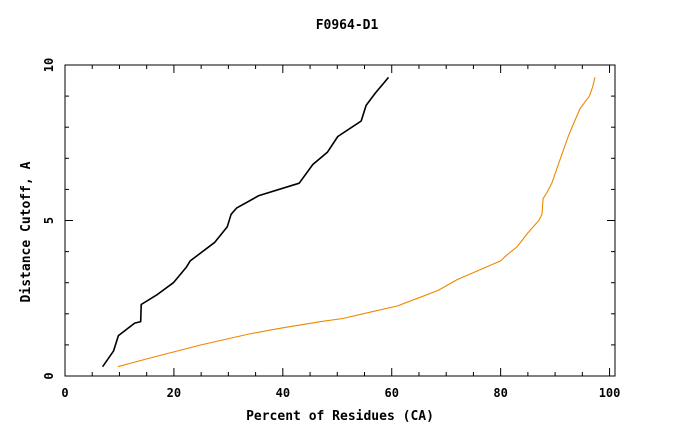 Image resolution: width=680 pixels, height=440 pixels. What do you see at coordinates (174, 393) in the screenshot?
I see `x-tick-label: 20` at bounding box center [174, 393].